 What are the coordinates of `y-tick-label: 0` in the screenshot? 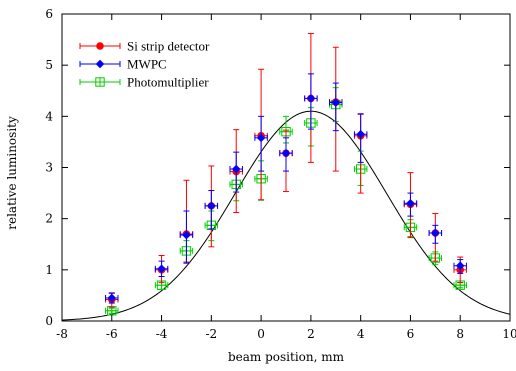 It's located at (49, 321).